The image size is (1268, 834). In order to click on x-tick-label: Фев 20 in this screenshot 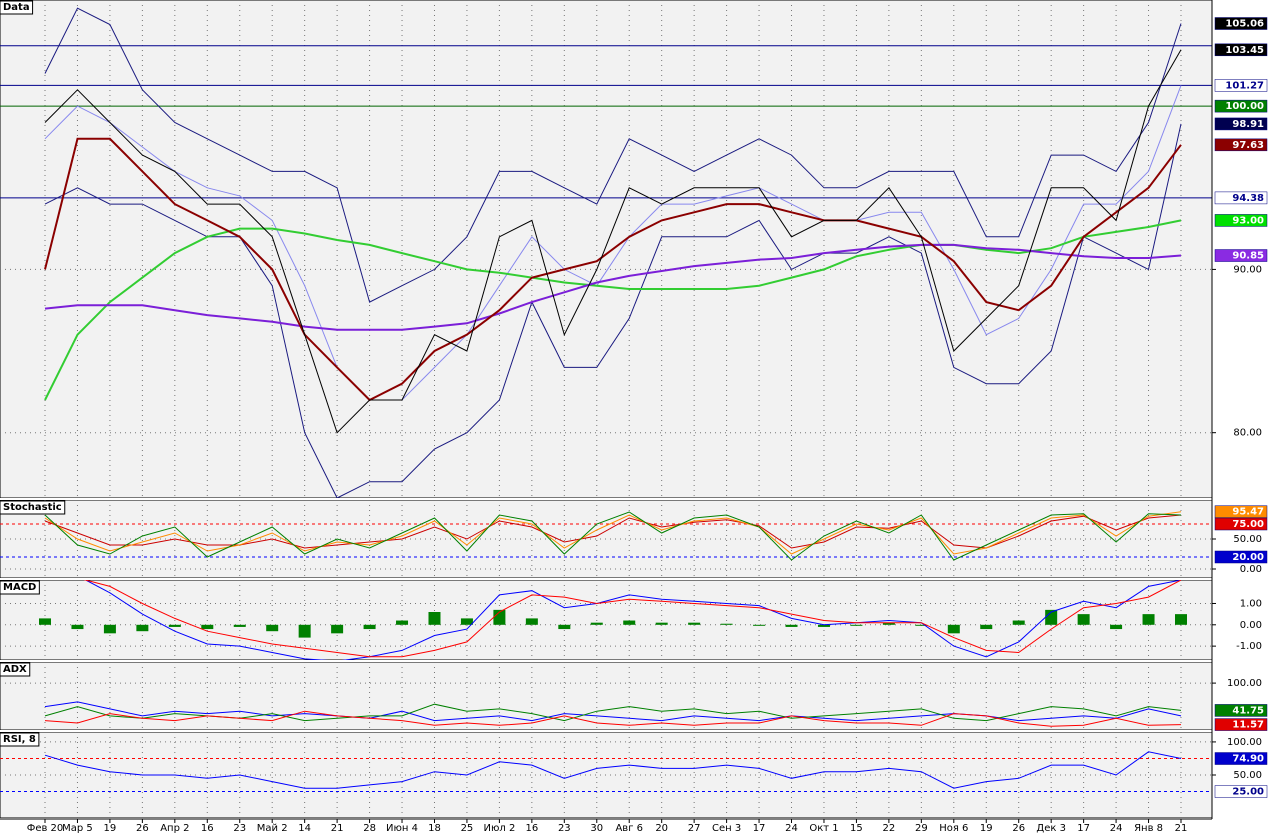, I will do `click(45, 828)`.